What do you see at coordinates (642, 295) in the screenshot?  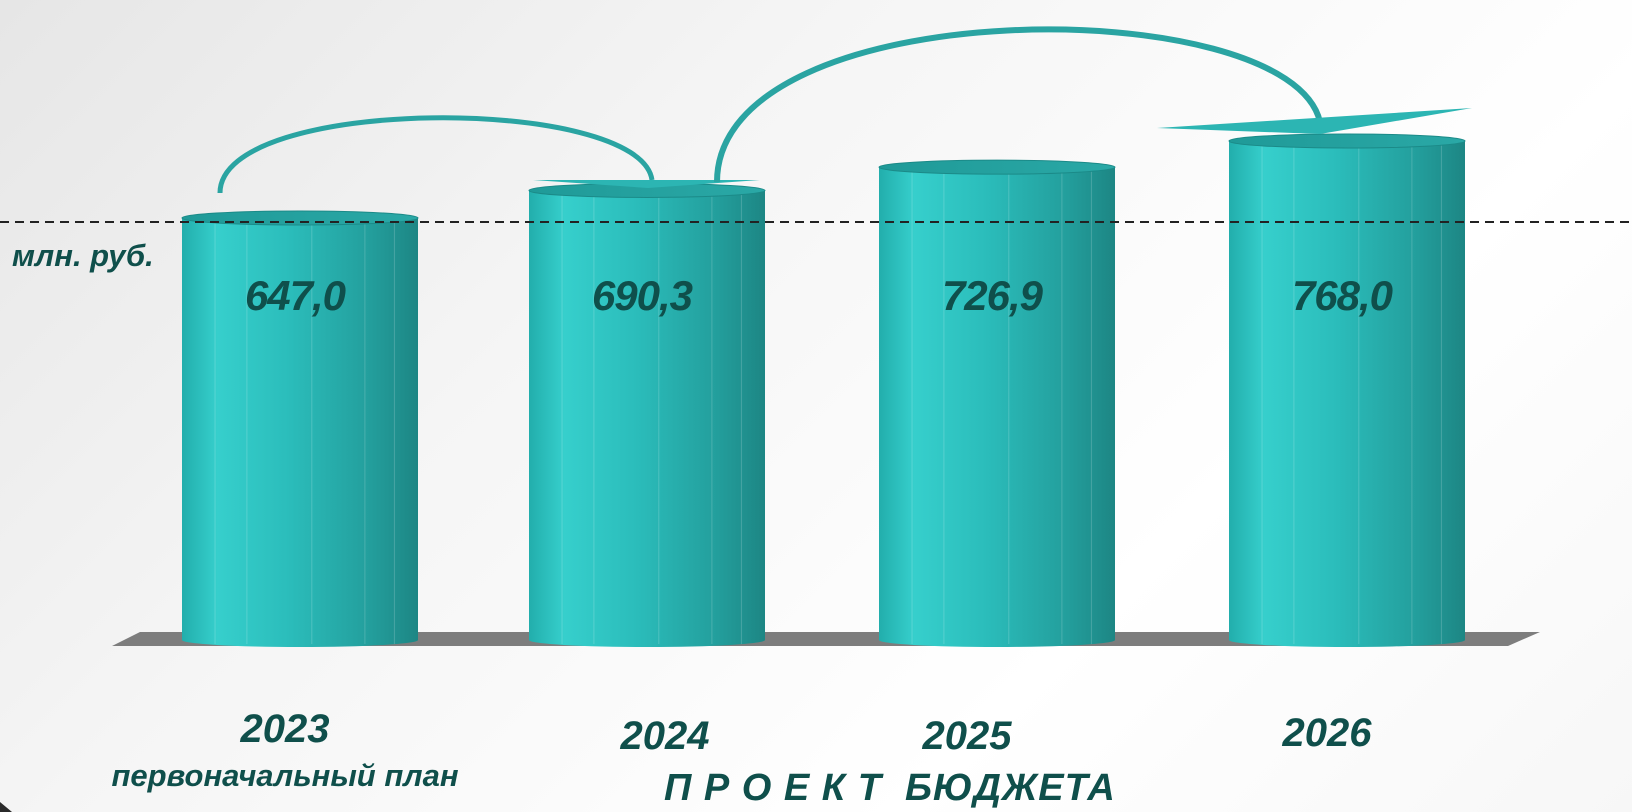 I see `value-label-2024: 690,3` at bounding box center [642, 295].